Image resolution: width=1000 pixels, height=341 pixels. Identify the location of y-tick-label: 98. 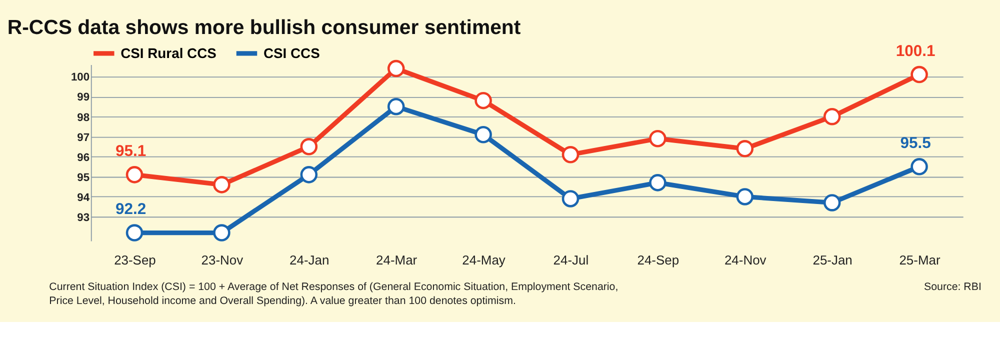
(83, 118).